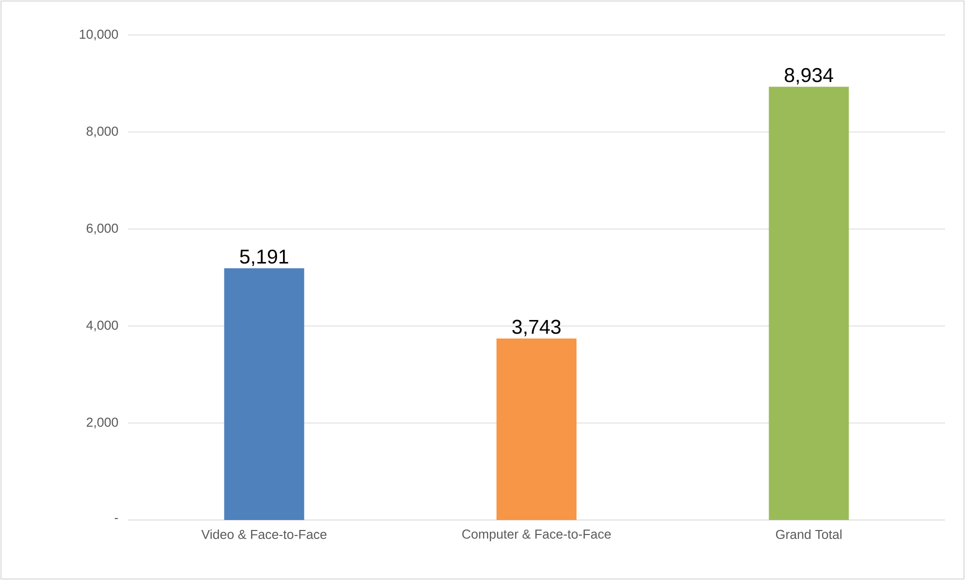 This screenshot has height=580, width=965. I want to click on x-tick-label: Grand Total, so click(809, 535).